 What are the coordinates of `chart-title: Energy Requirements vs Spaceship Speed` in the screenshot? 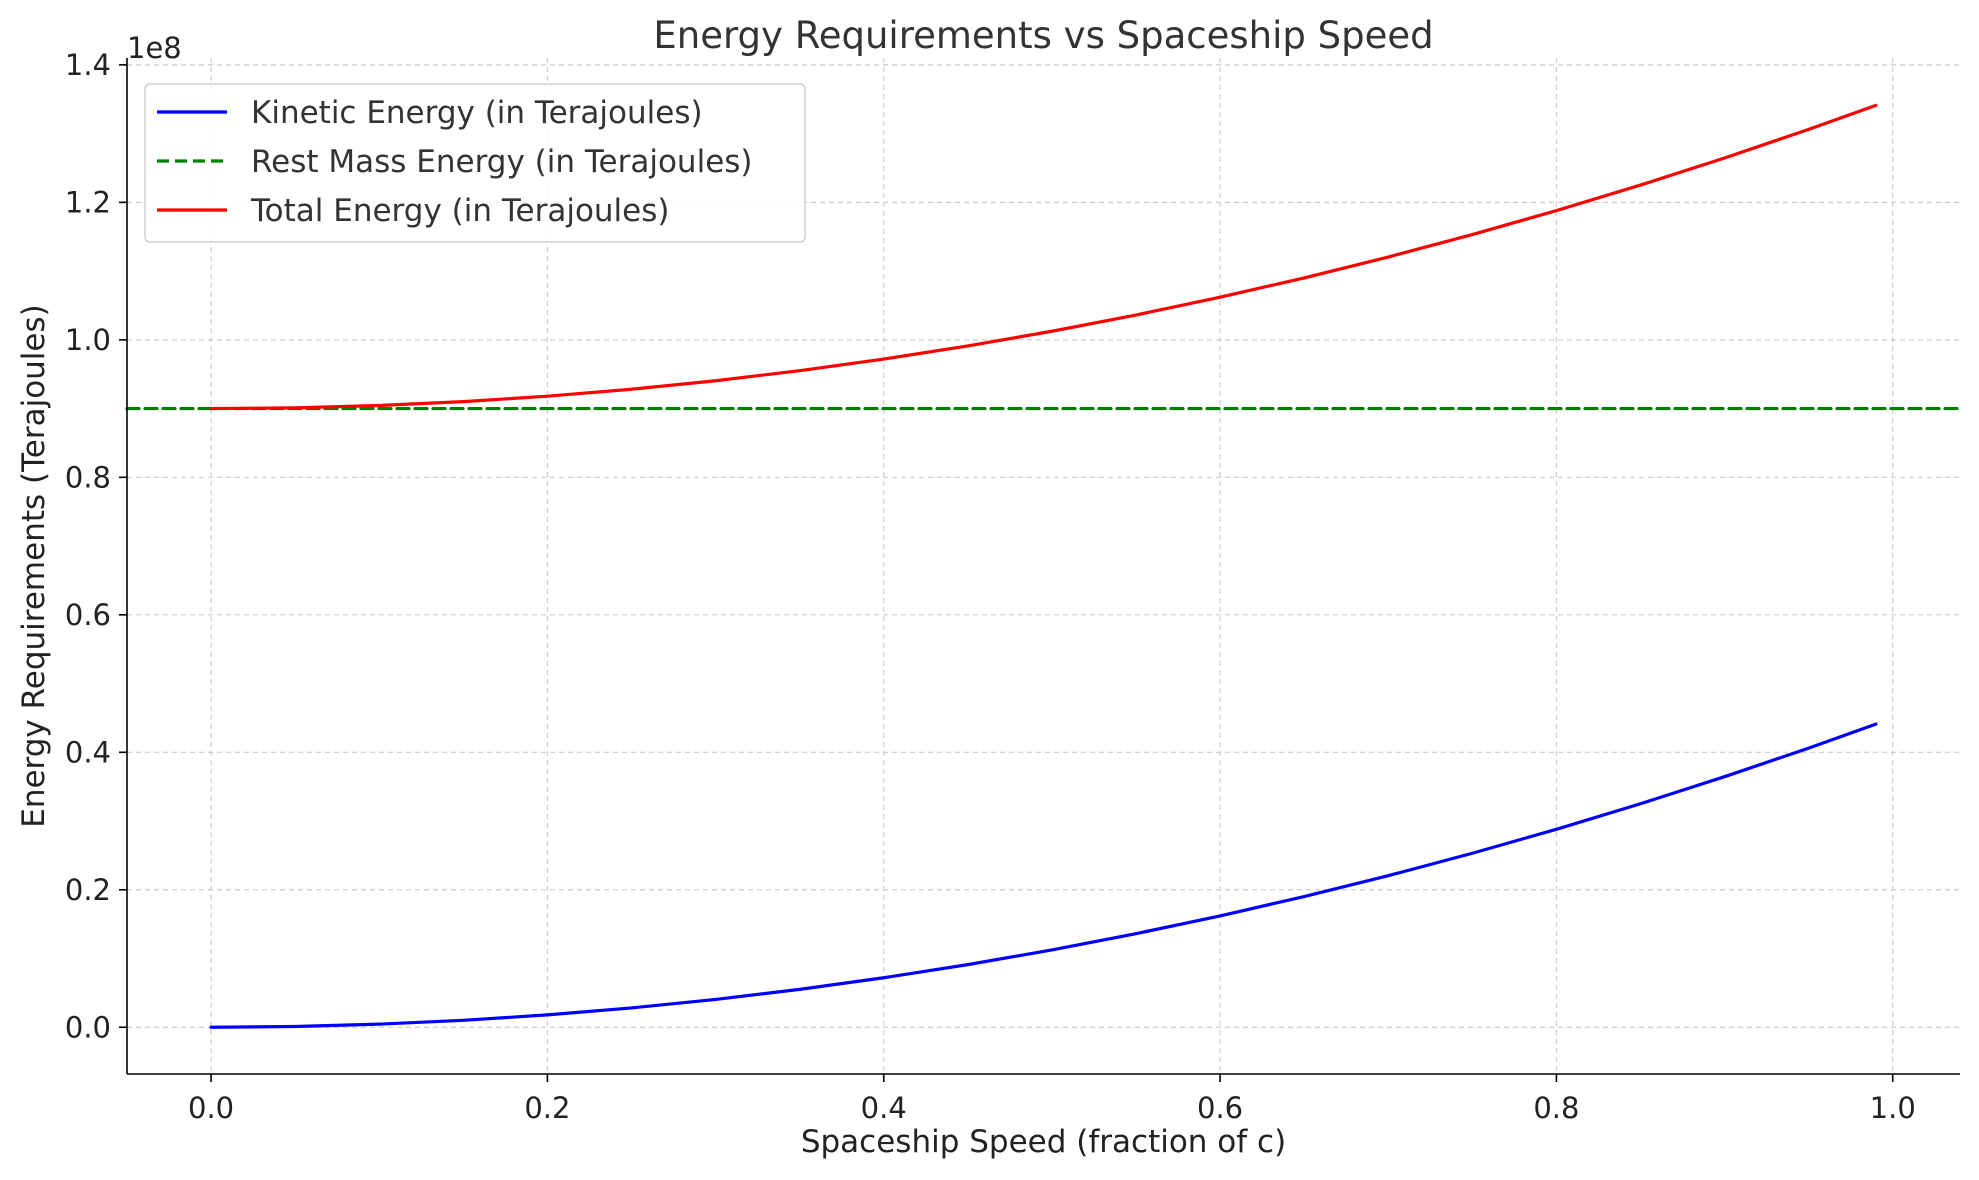 It's located at (1043, 35).